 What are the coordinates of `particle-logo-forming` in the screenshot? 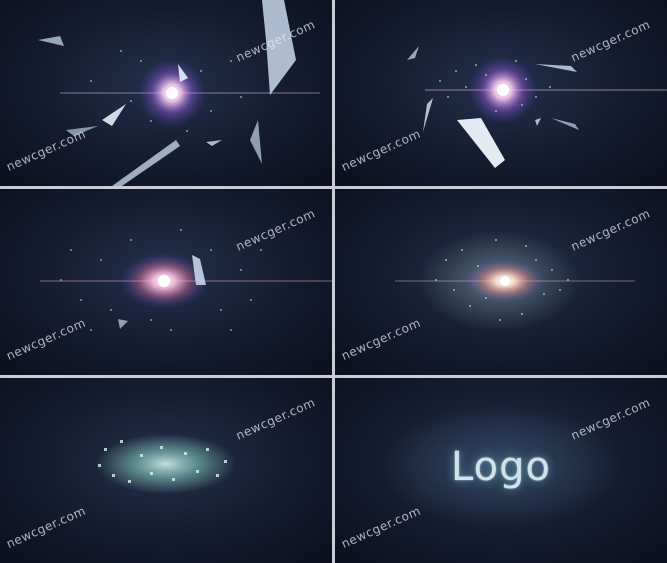 It's located at (166, 464).